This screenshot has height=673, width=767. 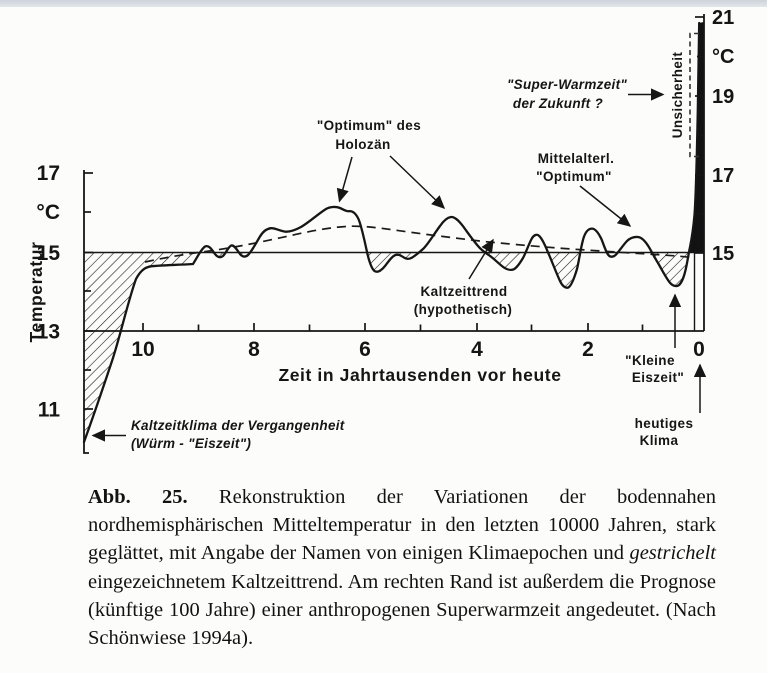 What do you see at coordinates (723, 176) in the screenshot?
I see `right-tick-label: 17` at bounding box center [723, 176].